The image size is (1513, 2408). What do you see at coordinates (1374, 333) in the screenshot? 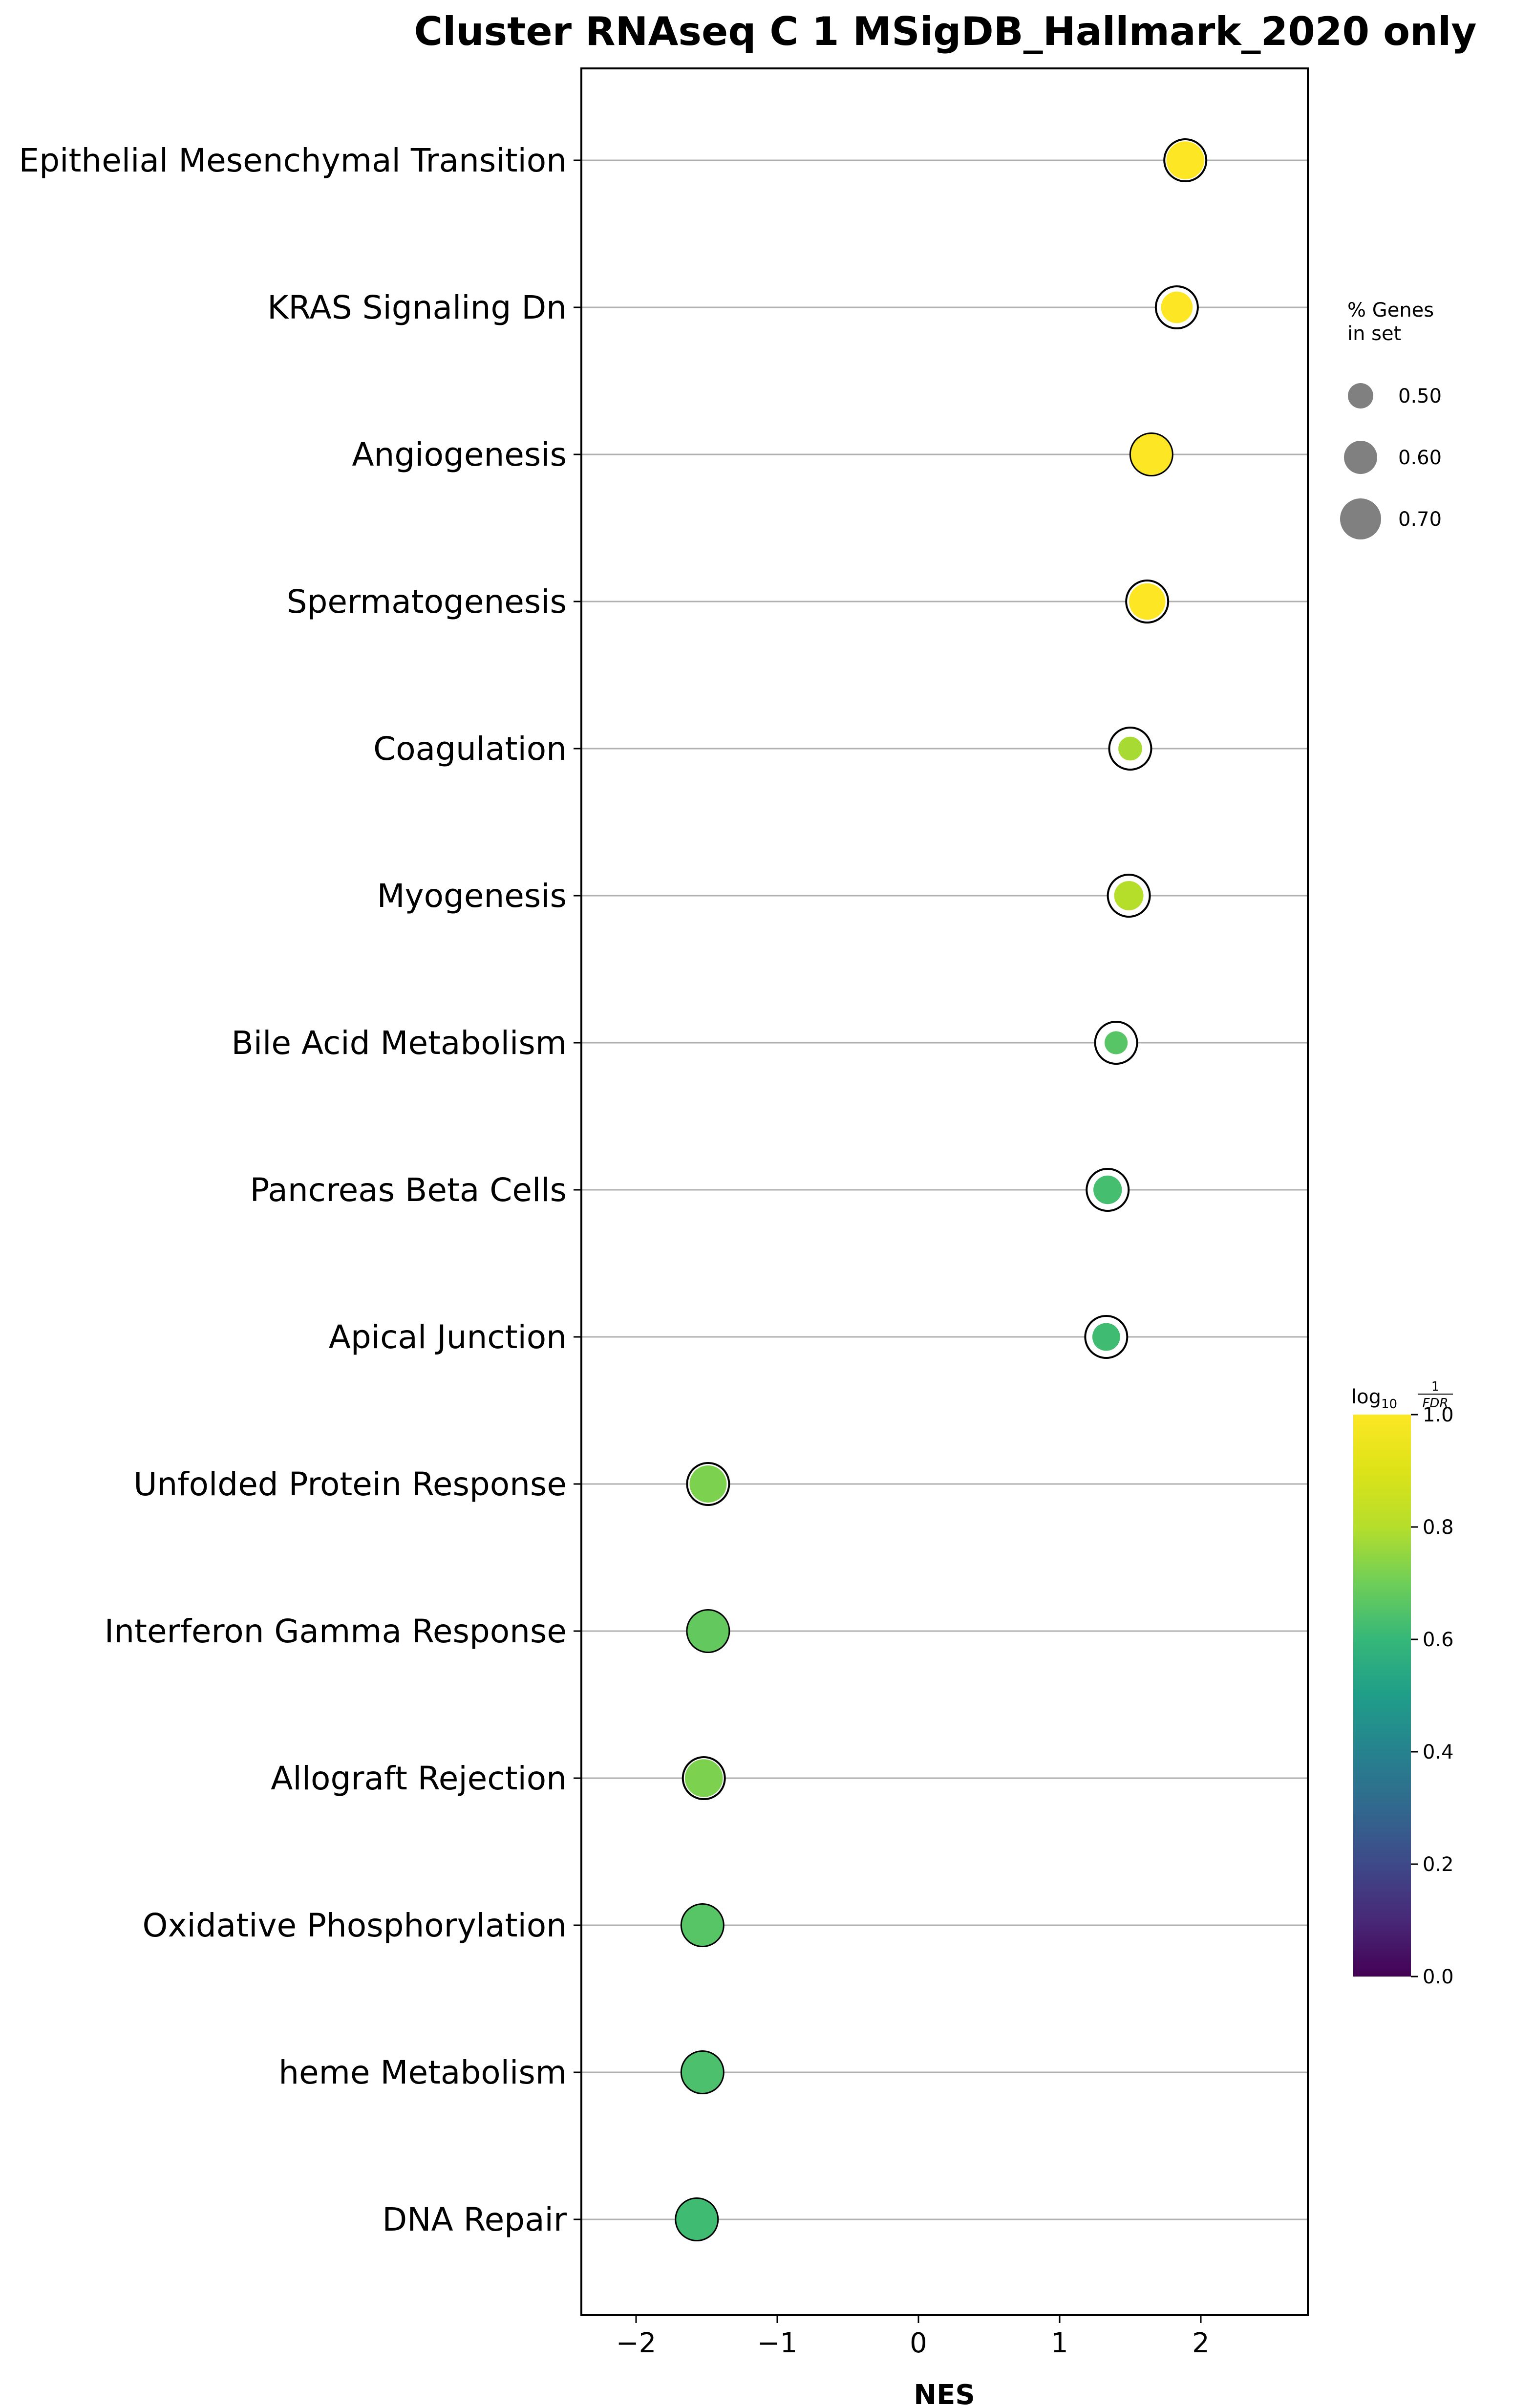
I see `size-legend-title-line2: in set` at bounding box center [1374, 333].